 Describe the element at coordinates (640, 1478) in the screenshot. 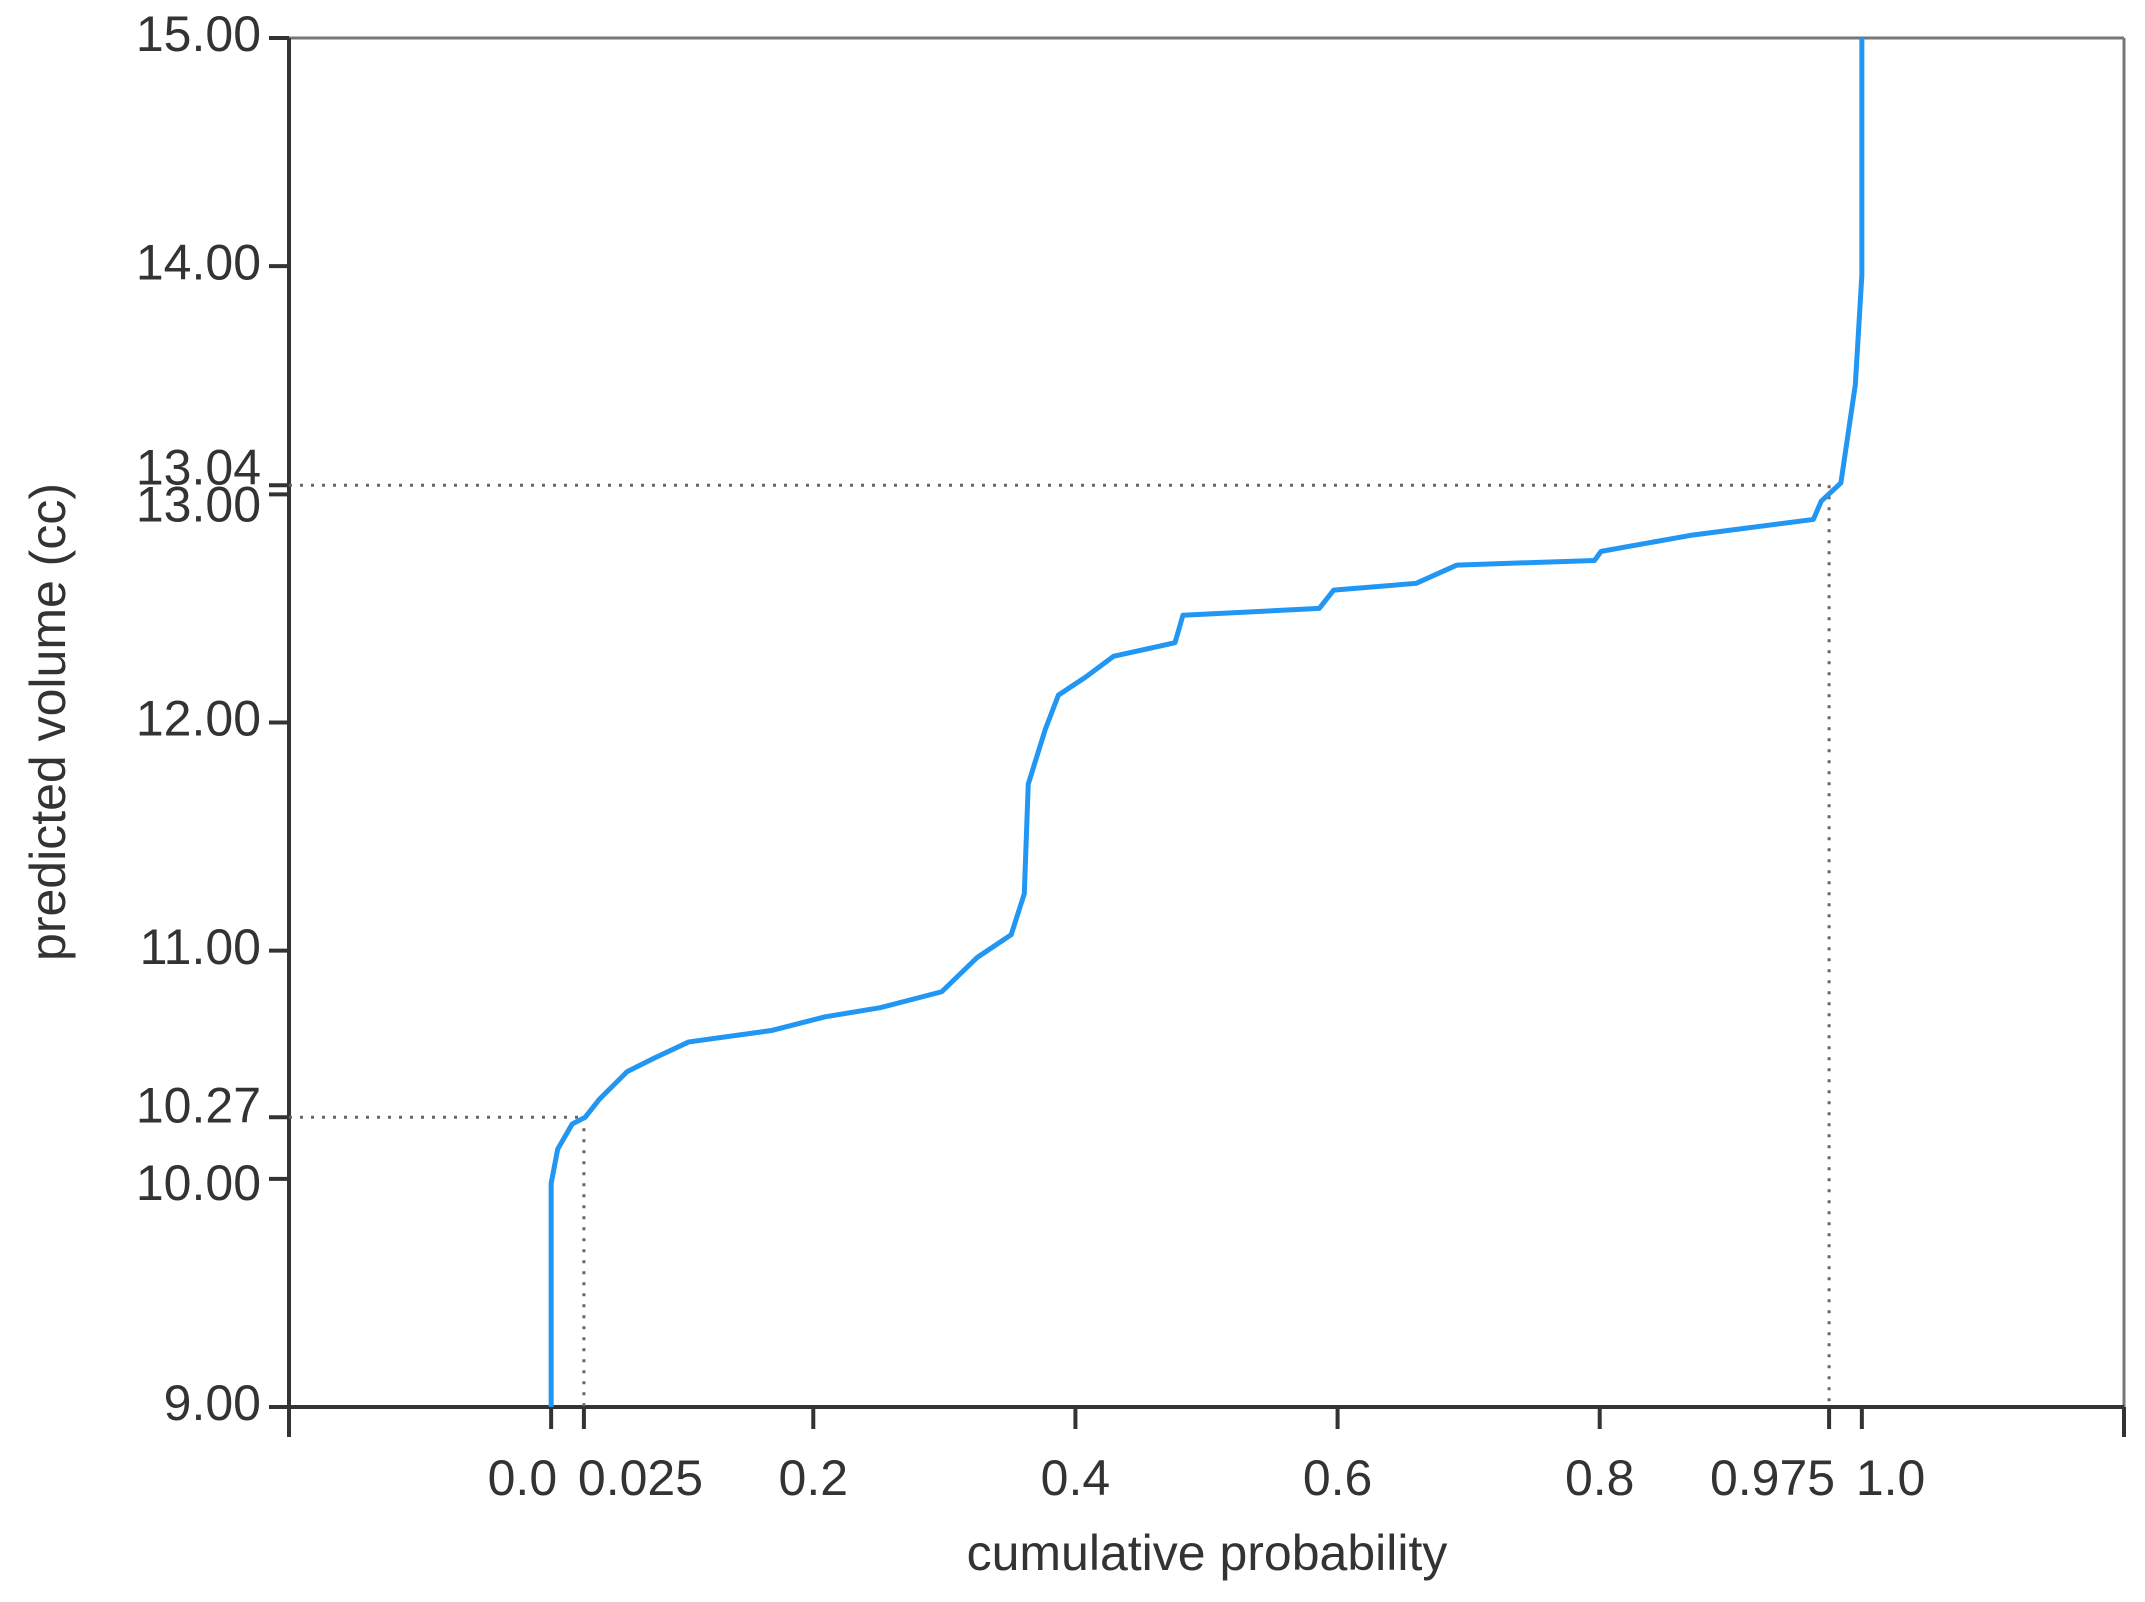

I see `x-tick-label: 0.025` at that location.